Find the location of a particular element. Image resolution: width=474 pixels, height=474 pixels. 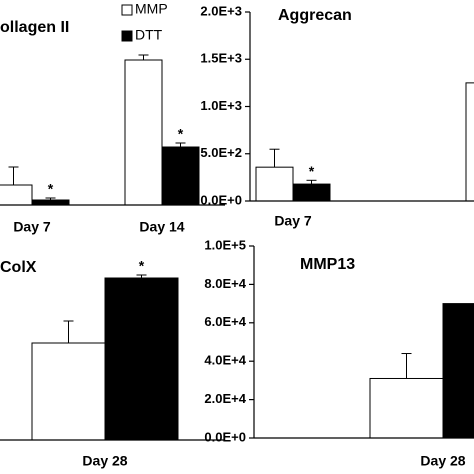

panel-title: ColX is located at coordinates (18, 267).